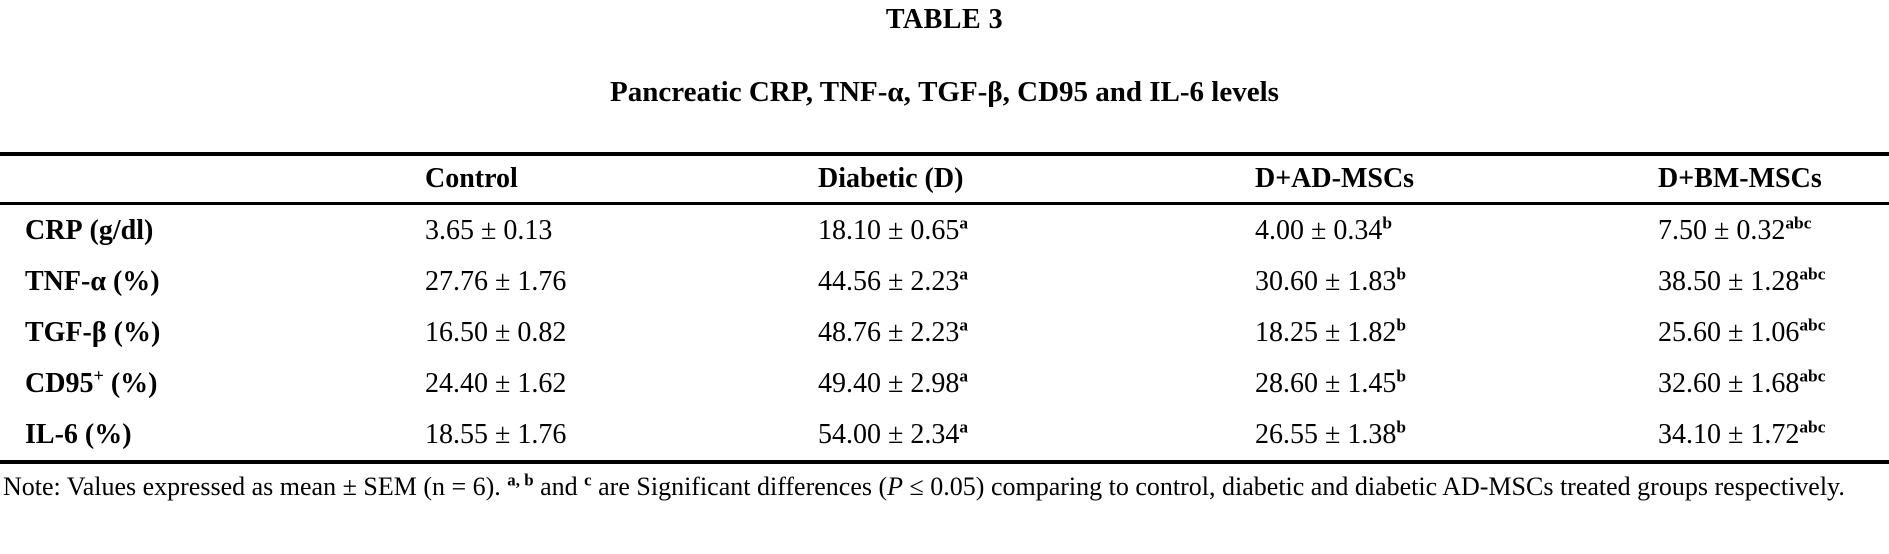 The image size is (1889, 554). Describe the element at coordinates (893, 229) in the screenshot. I see `data-cell: 18.10 ± 0.65a` at that location.